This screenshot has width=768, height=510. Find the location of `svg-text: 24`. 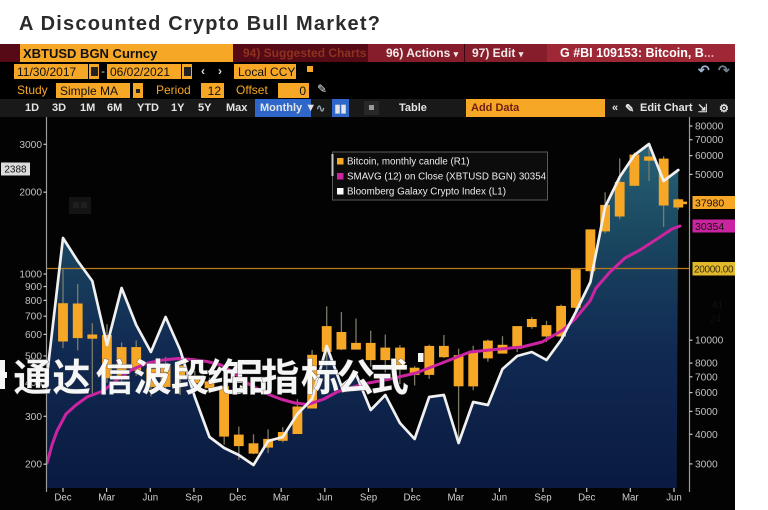

svg-text: 24 is located at coordinates (716, 319).